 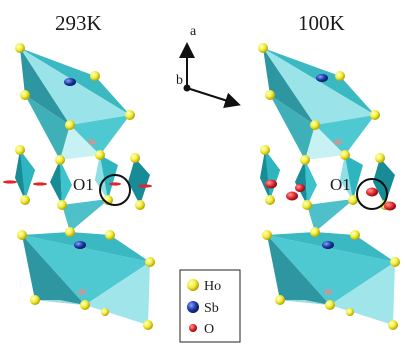 What do you see at coordinates (209, 329) in the screenshot?
I see `legend-o-label: O` at bounding box center [209, 329].